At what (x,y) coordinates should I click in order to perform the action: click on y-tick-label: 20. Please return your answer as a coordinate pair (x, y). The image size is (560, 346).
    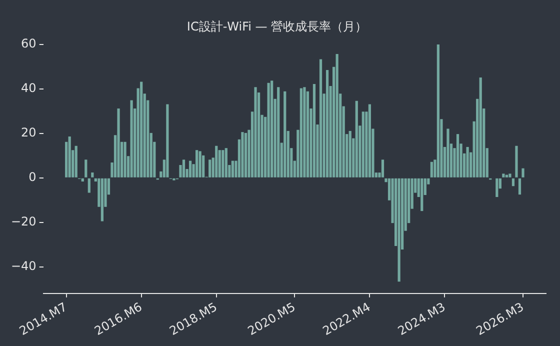
    Looking at the image, I should click on (28, 133).